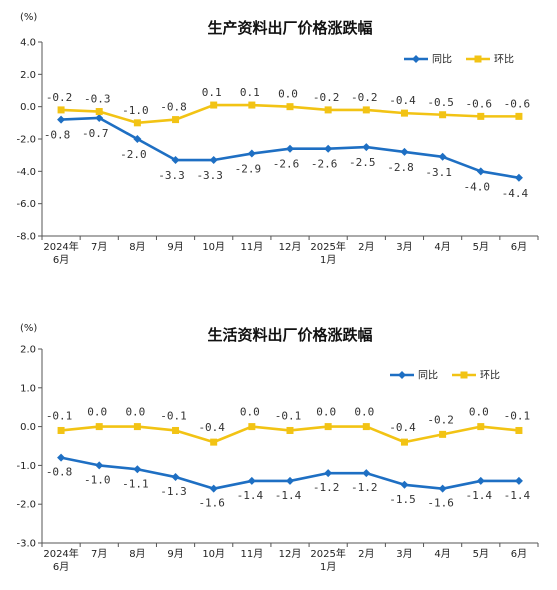 The image size is (557, 590). What do you see at coordinates (440, 102) in the screenshot?
I see `data-label-mom: -0.5` at bounding box center [440, 102].